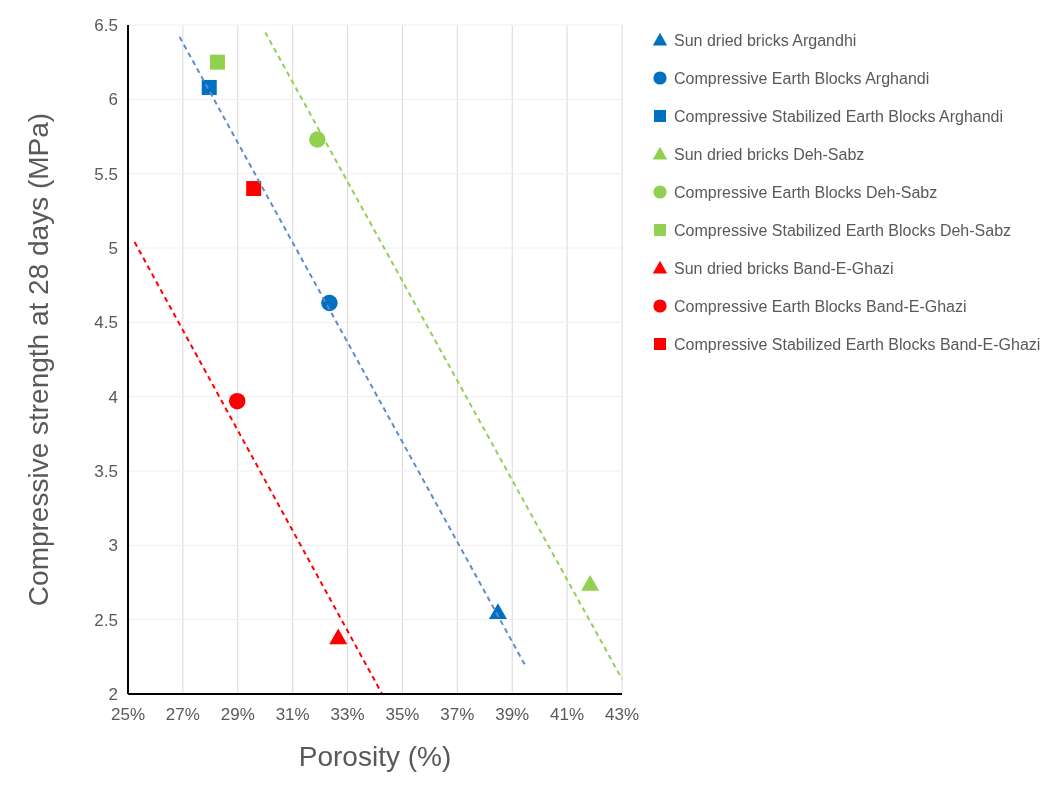 Image resolution: width=1064 pixels, height=800 pixels. I want to click on legend-label: Compressive Earth Blocks Arghandi, so click(802, 78).